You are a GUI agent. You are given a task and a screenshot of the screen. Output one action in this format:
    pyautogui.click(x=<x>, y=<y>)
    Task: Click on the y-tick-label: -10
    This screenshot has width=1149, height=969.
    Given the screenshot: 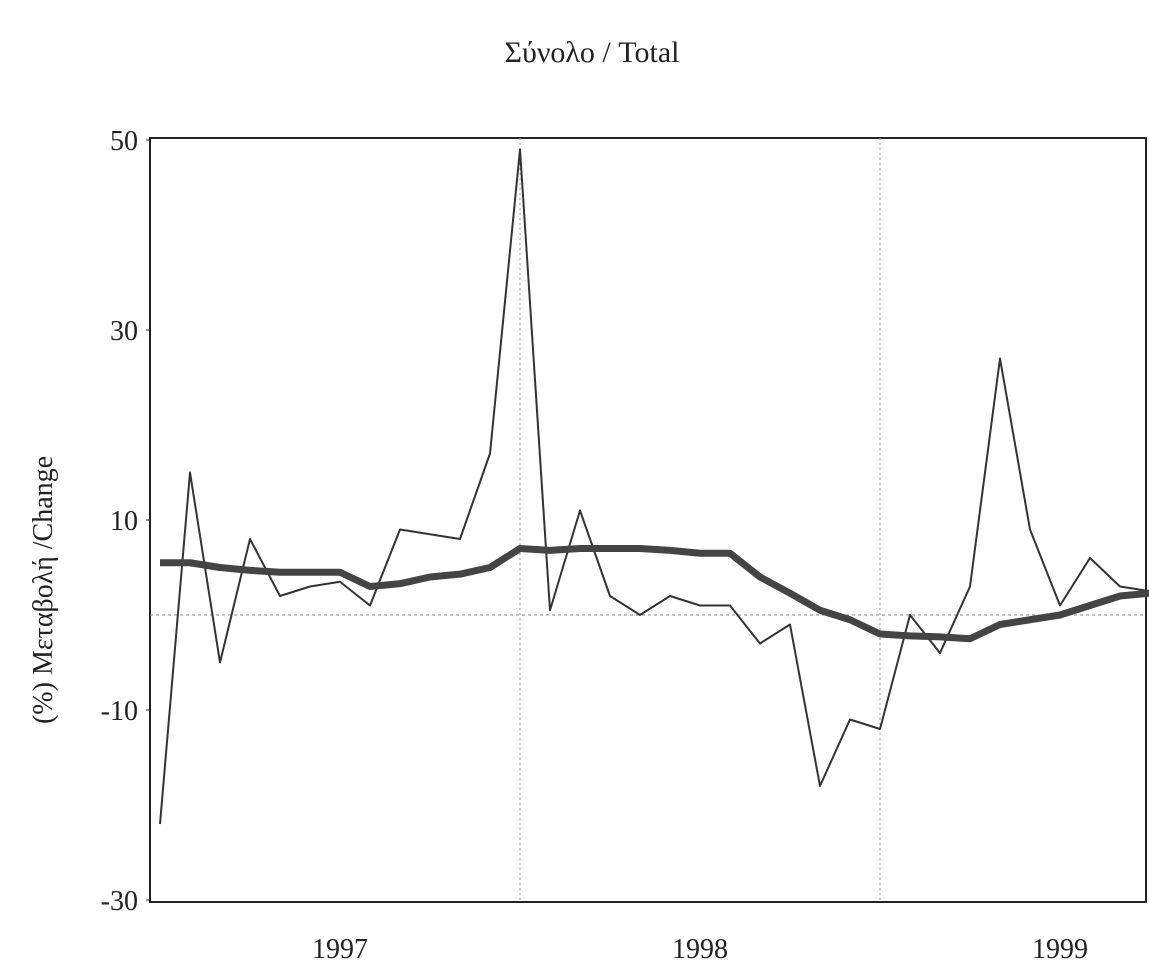 What is the action you would take?
    pyautogui.click(x=119, y=711)
    